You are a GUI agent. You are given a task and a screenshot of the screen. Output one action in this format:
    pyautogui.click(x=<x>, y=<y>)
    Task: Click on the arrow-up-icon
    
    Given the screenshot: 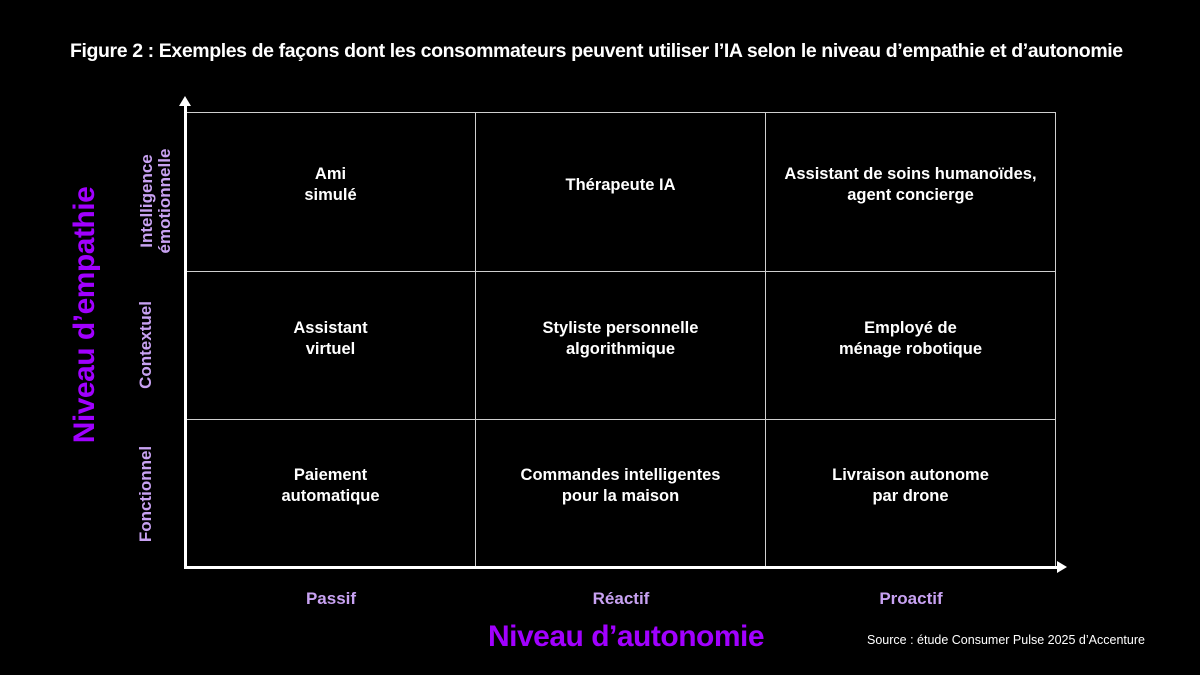 What is the action you would take?
    pyautogui.click(x=185, y=101)
    